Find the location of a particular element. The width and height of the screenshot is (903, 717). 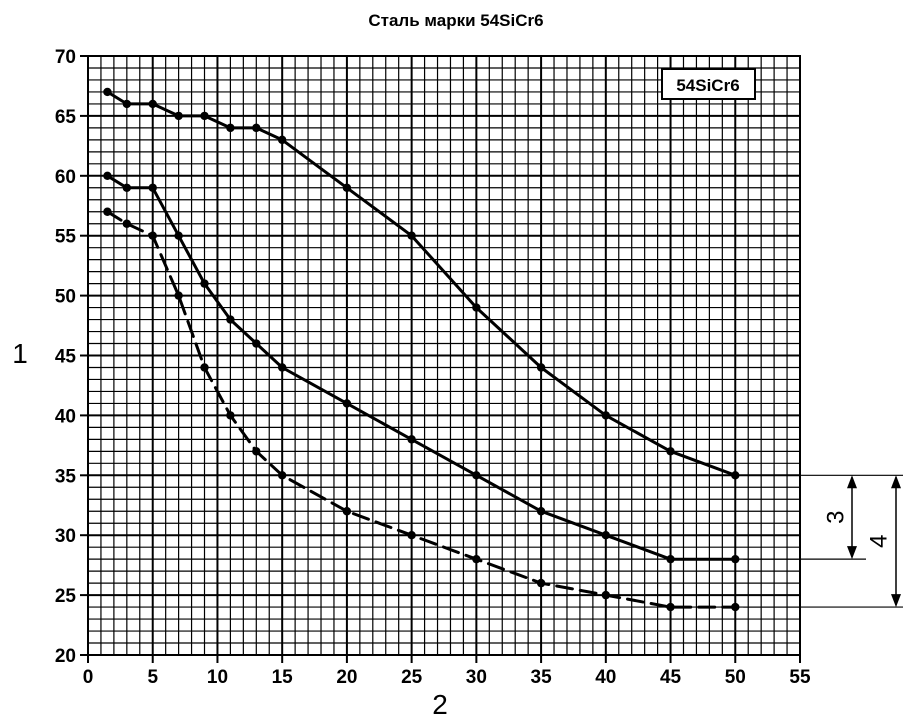

legend-box-frame is located at coordinates (708, 84).